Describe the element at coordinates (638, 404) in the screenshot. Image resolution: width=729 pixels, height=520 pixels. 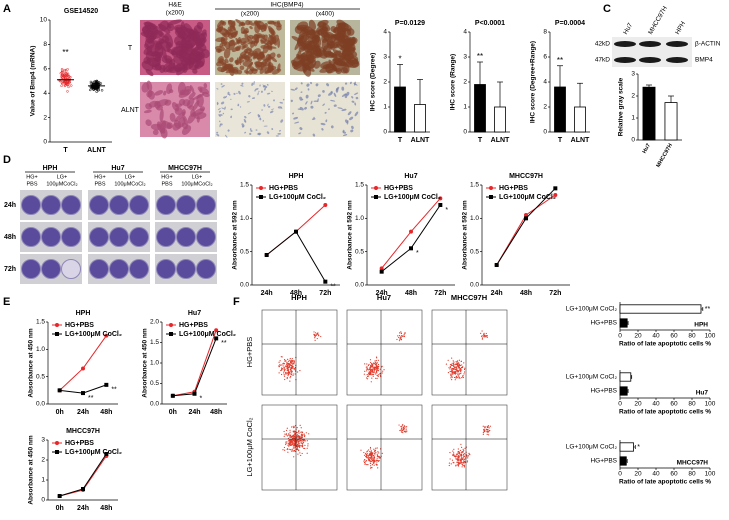
I see `x-tick-label: 20` at that location.